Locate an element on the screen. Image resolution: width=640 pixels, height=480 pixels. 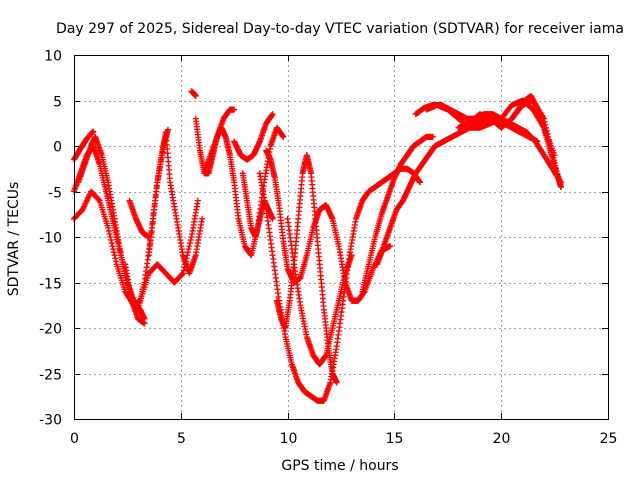
x-tick-label: 5 is located at coordinates (181, 439).